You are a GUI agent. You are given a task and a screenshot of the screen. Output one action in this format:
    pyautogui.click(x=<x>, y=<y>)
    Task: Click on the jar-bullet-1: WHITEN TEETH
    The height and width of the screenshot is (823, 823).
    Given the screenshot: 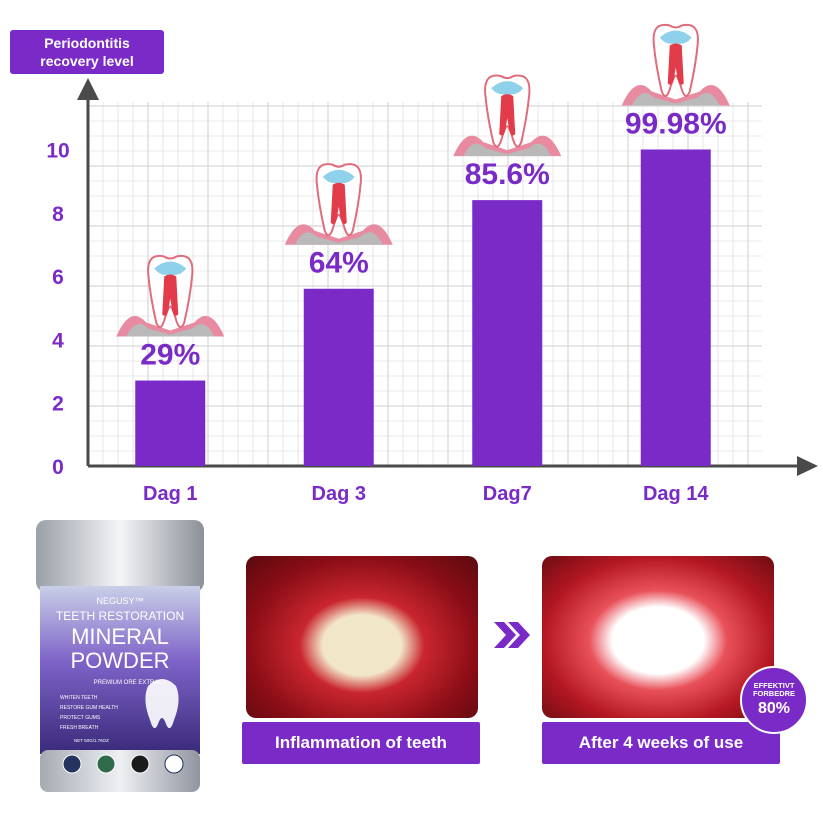 What is the action you would take?
    pyautogui.click(x=79, y=698)
    